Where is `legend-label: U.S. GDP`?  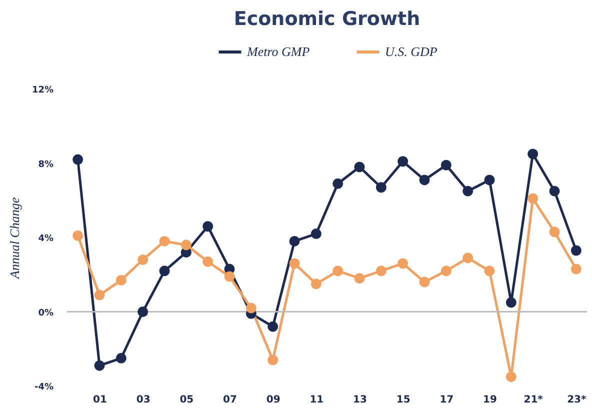
legend-label: U.S. GDP is located at coordinates (411, 51).